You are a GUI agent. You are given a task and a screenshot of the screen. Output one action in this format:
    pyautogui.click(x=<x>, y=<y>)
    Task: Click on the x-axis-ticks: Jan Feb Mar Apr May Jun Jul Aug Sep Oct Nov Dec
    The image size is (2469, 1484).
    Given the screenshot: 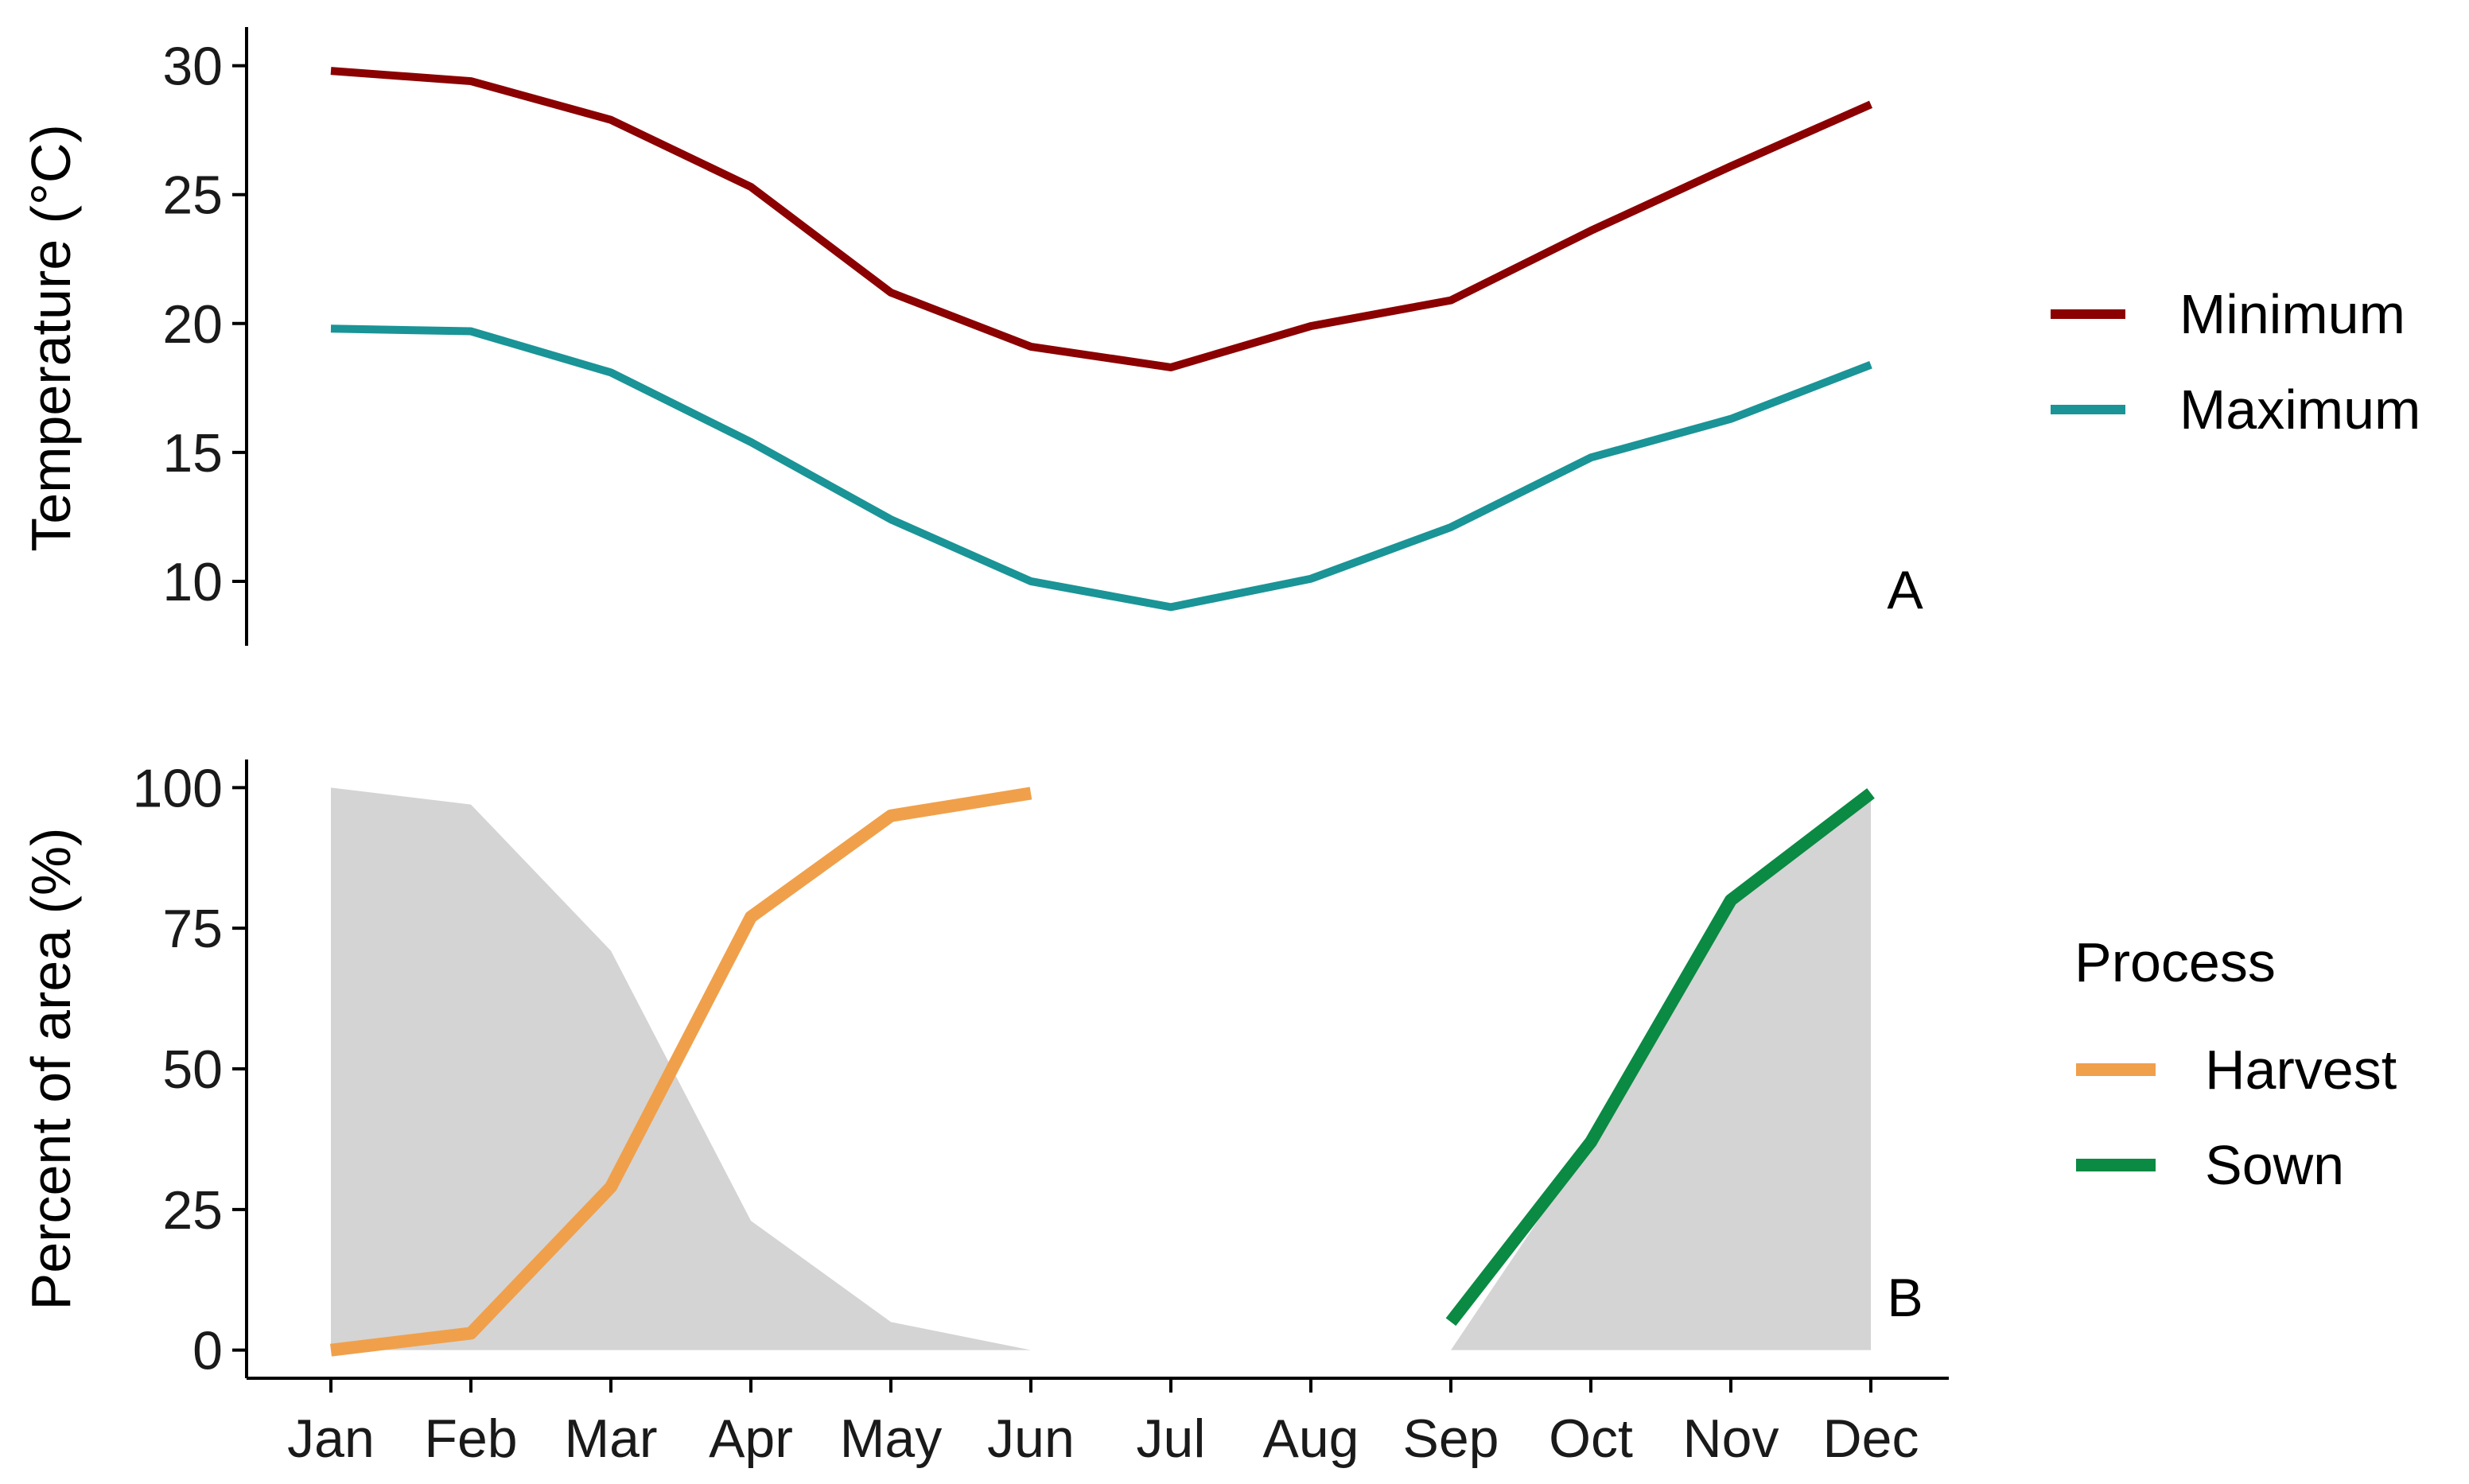 What is the action you would take?
    pyautogui.click(x=1103, y=1423)
    